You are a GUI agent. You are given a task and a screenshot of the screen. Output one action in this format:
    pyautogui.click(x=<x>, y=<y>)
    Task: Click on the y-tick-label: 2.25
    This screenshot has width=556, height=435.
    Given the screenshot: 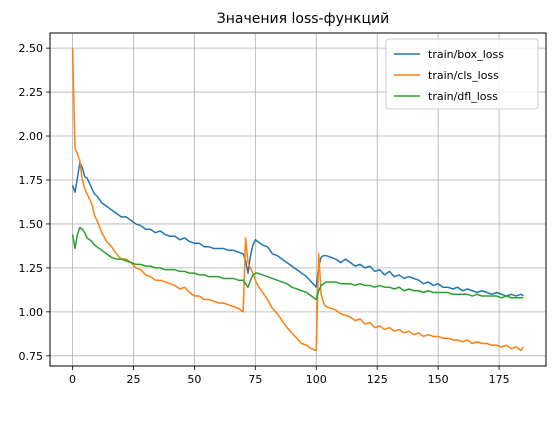 What is the action you would take?
    pyautogui.click(x=31, y=92)
    